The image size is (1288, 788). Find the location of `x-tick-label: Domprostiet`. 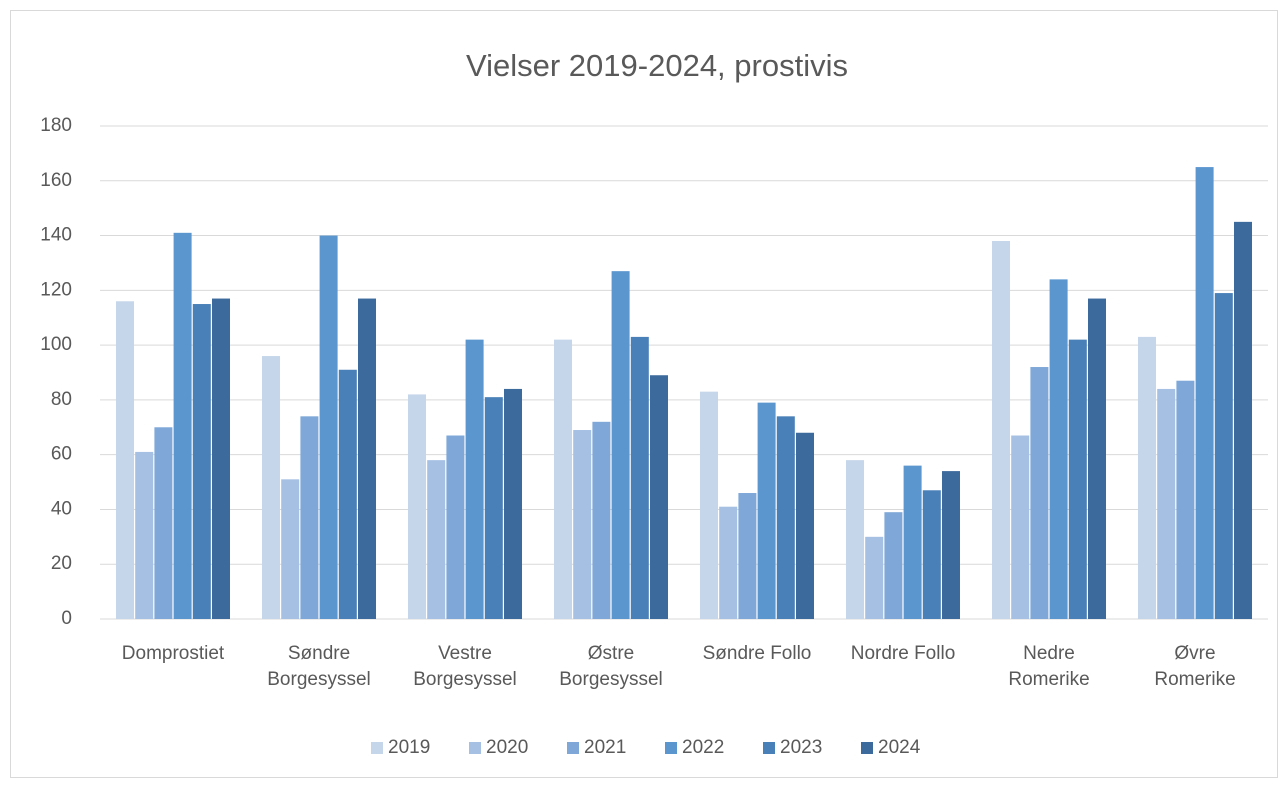

x-tick-label: Domprostiet is located at coordinates (173, 653).